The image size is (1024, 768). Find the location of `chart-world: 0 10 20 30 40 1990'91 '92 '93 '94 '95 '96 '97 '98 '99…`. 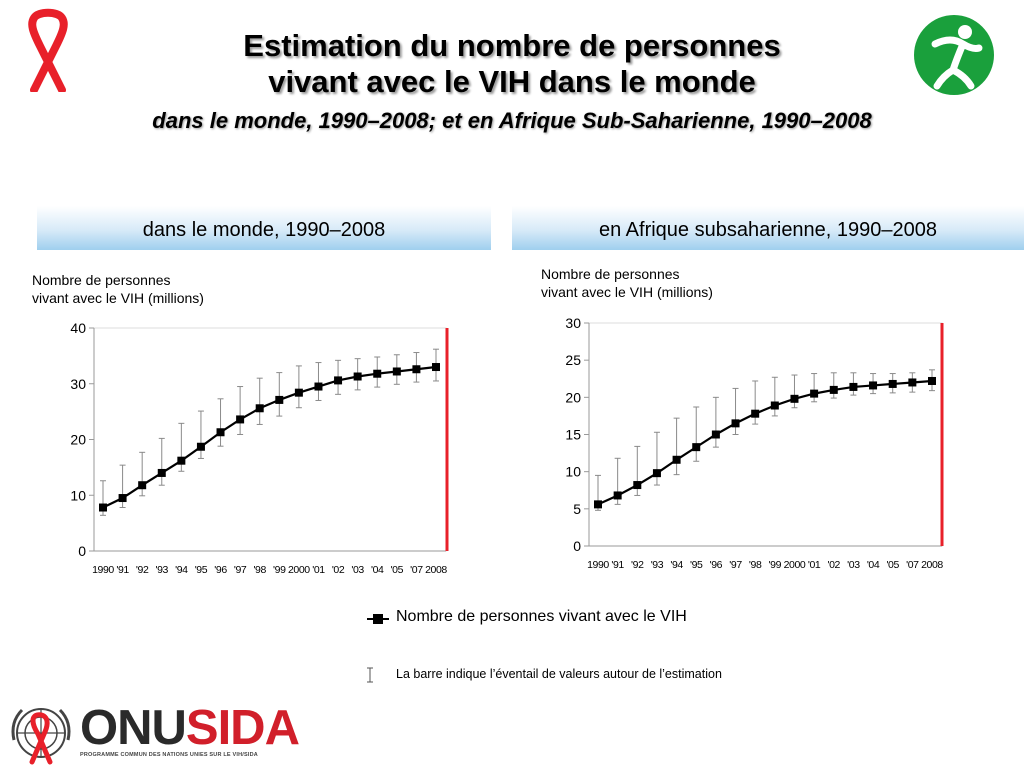

chart-world: 0 10 20 30 40 1990'91 '92 '93 '94 '95 '96 '97 '98 '99… is located at coordinates (259, 448).